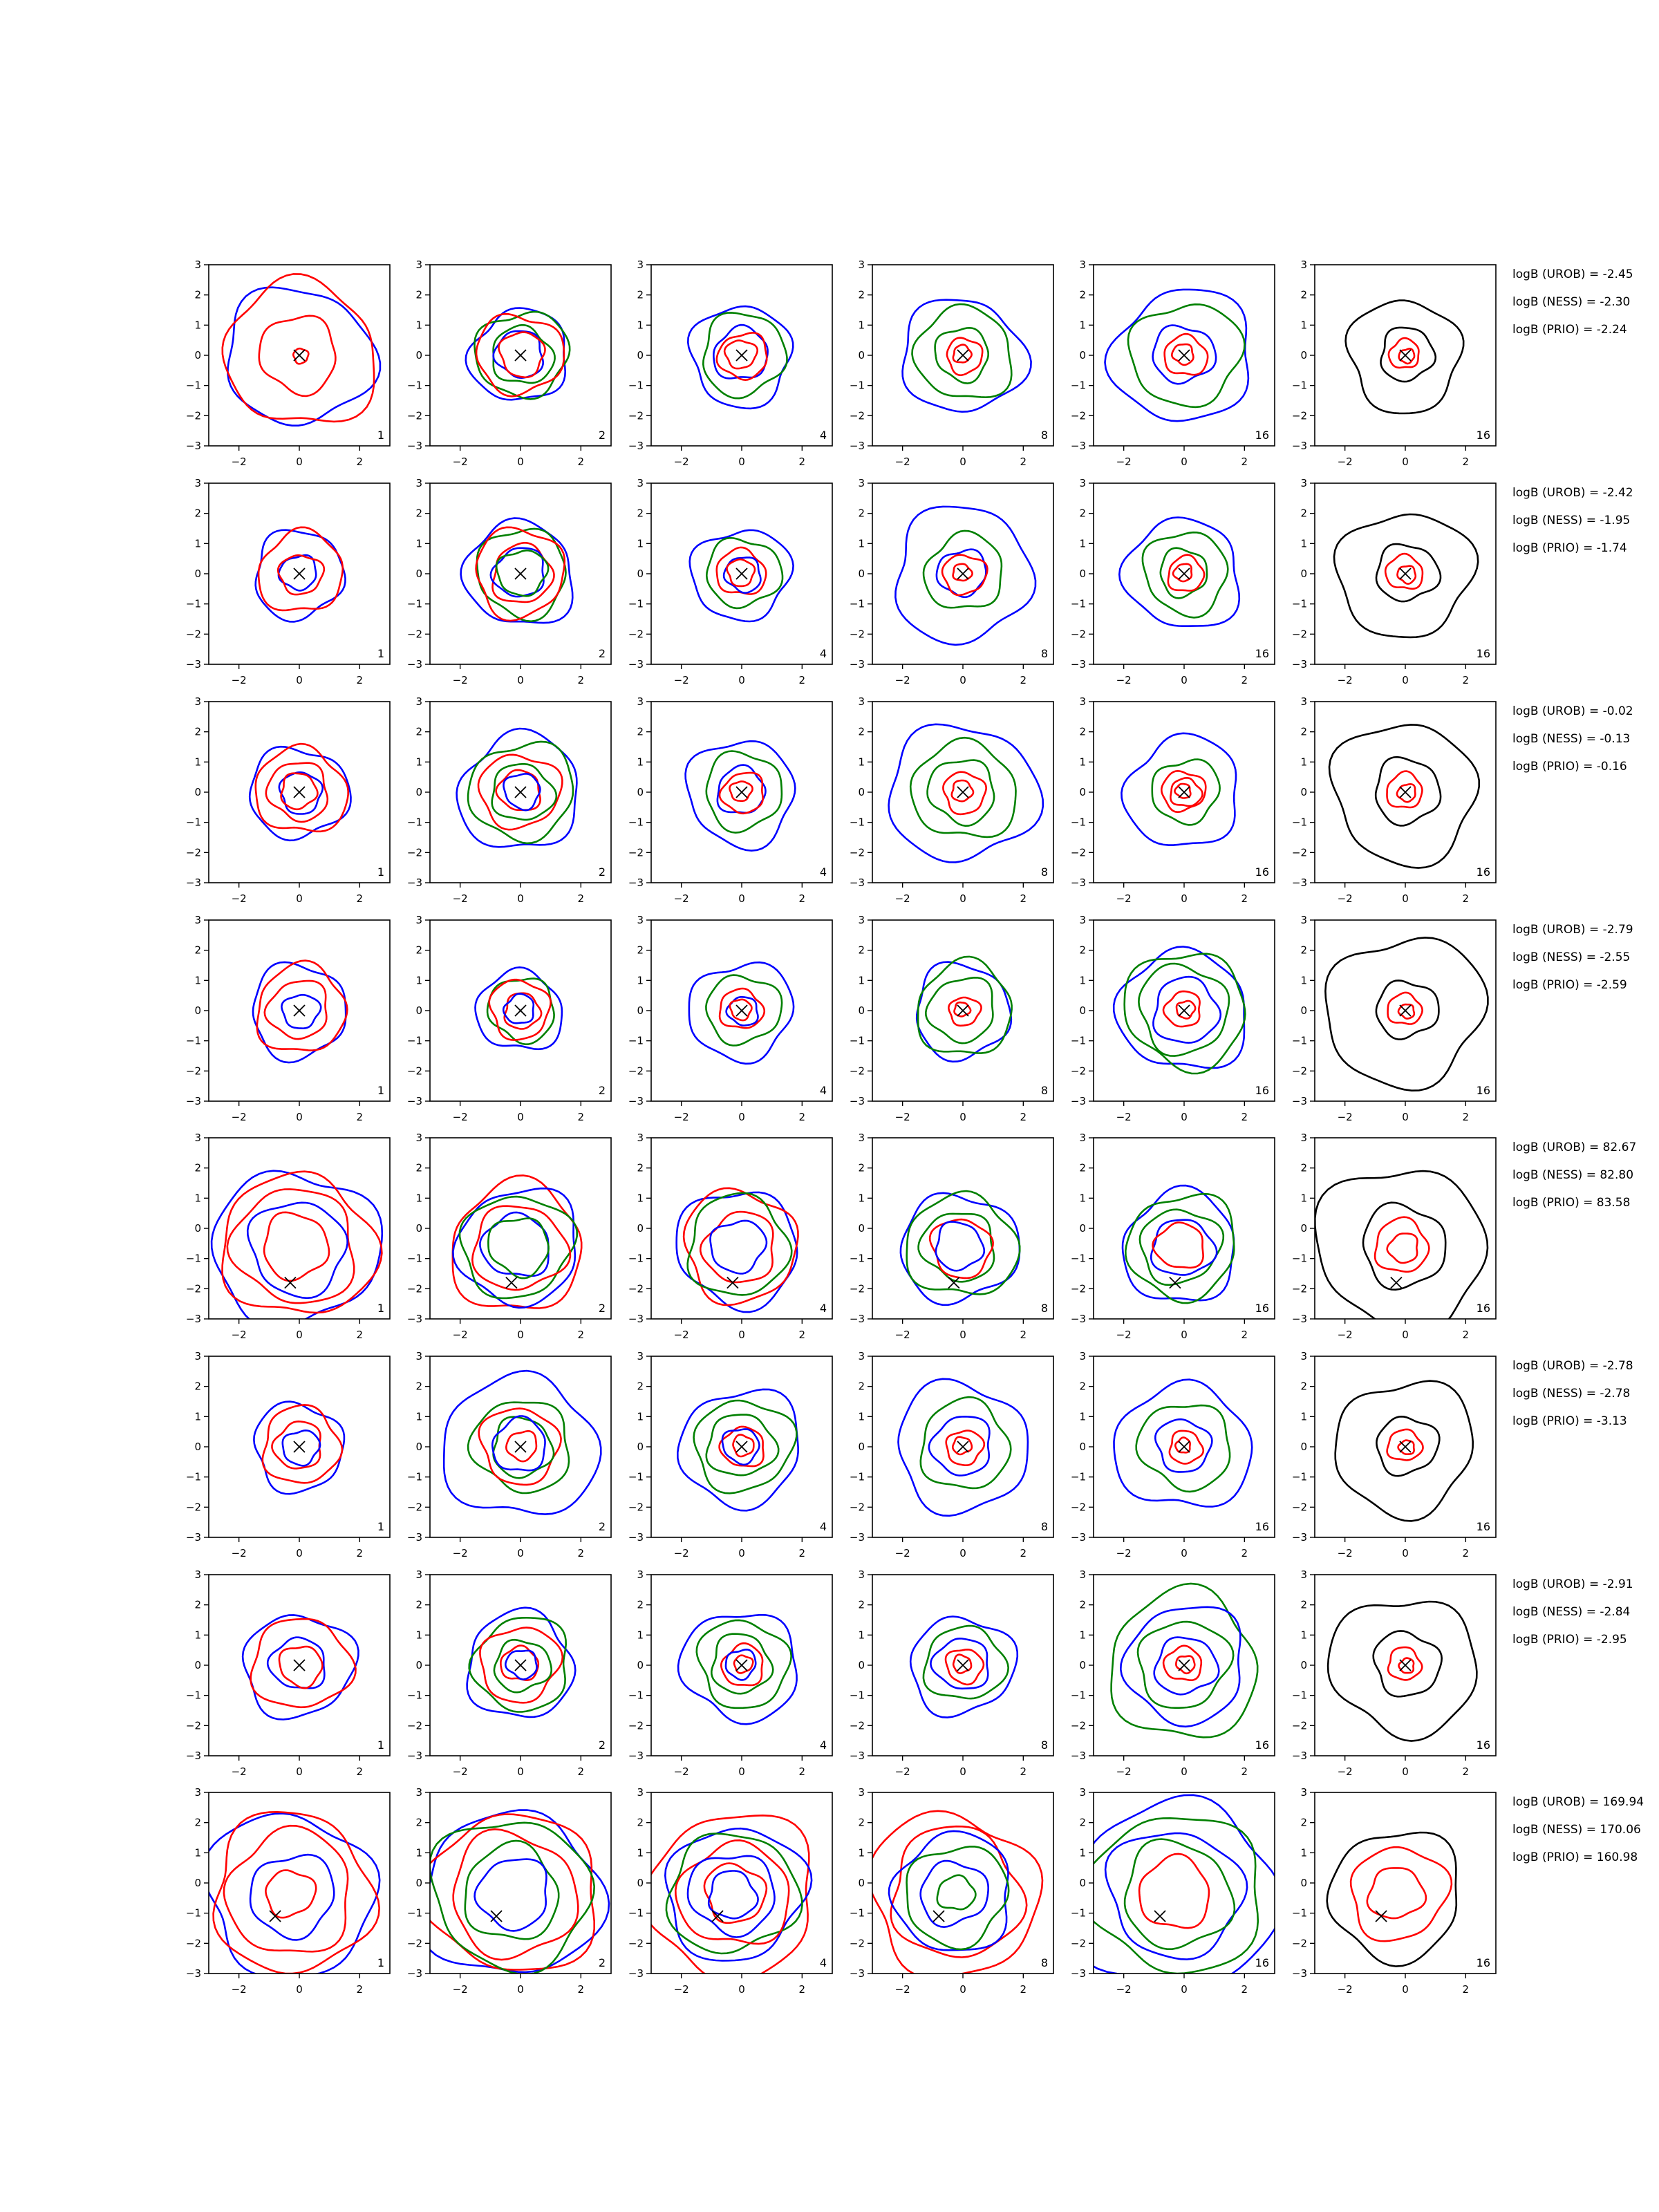  I want to click on panel-r3-c2: −2 0 2 3 2 1 0 −1 −2 −3 2, so click(509, 800).